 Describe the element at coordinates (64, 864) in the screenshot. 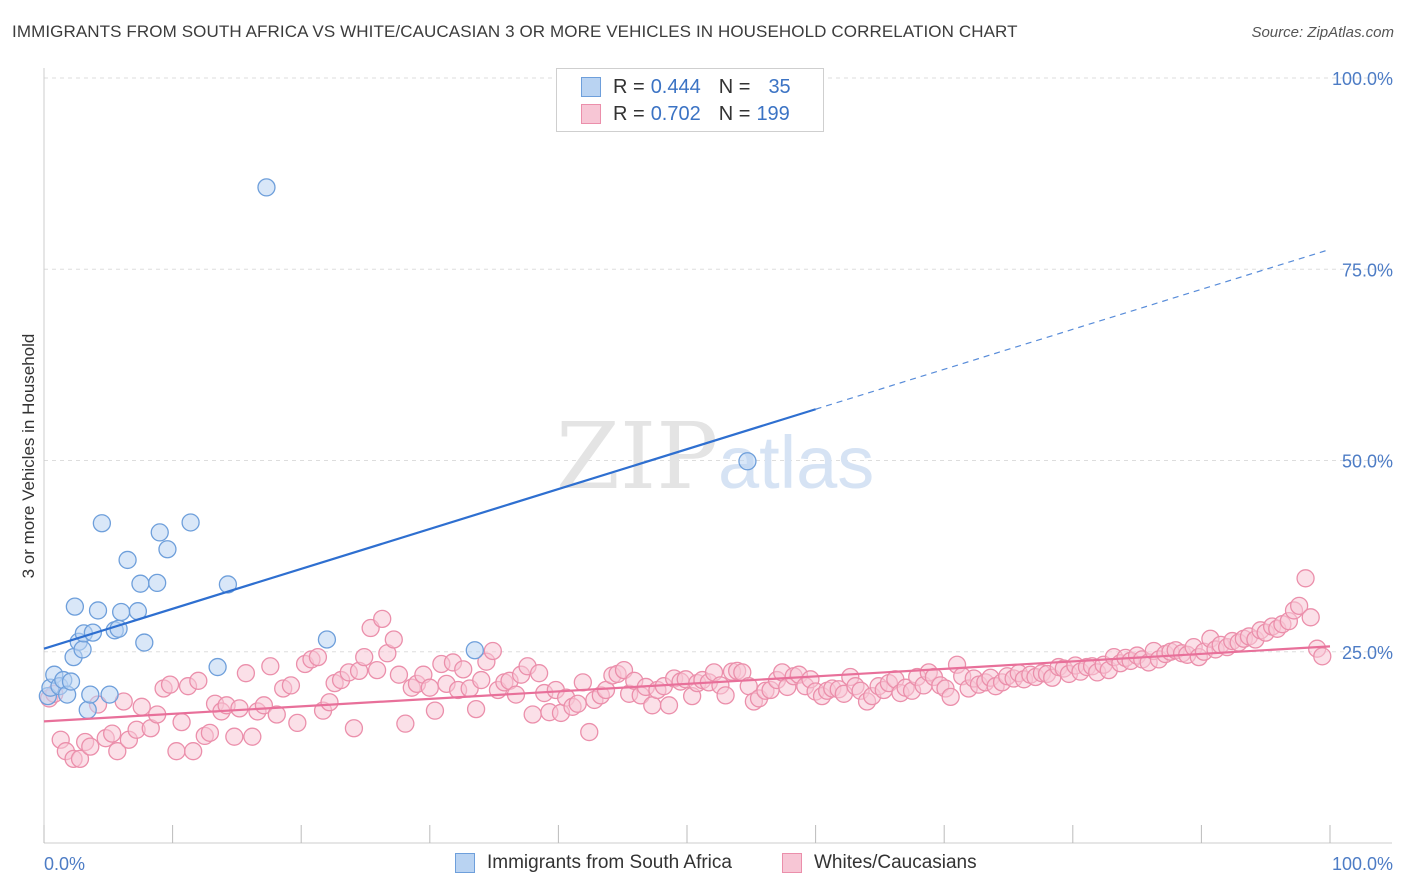

I see `x-tick-label: 0.0%` at that location.